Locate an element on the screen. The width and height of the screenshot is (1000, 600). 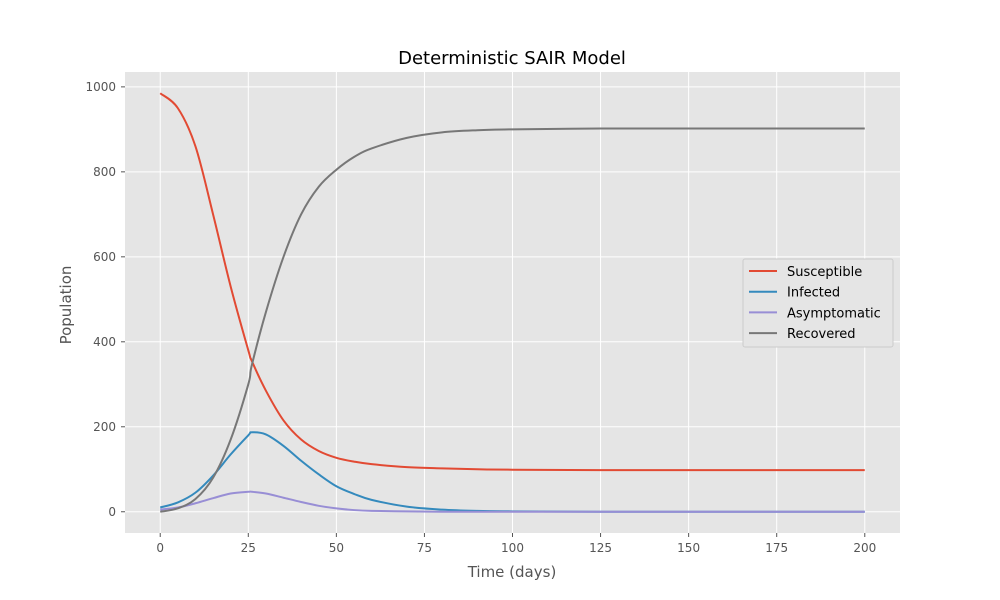
y-tick-label: 1000 is located at coordinates (100, 87).